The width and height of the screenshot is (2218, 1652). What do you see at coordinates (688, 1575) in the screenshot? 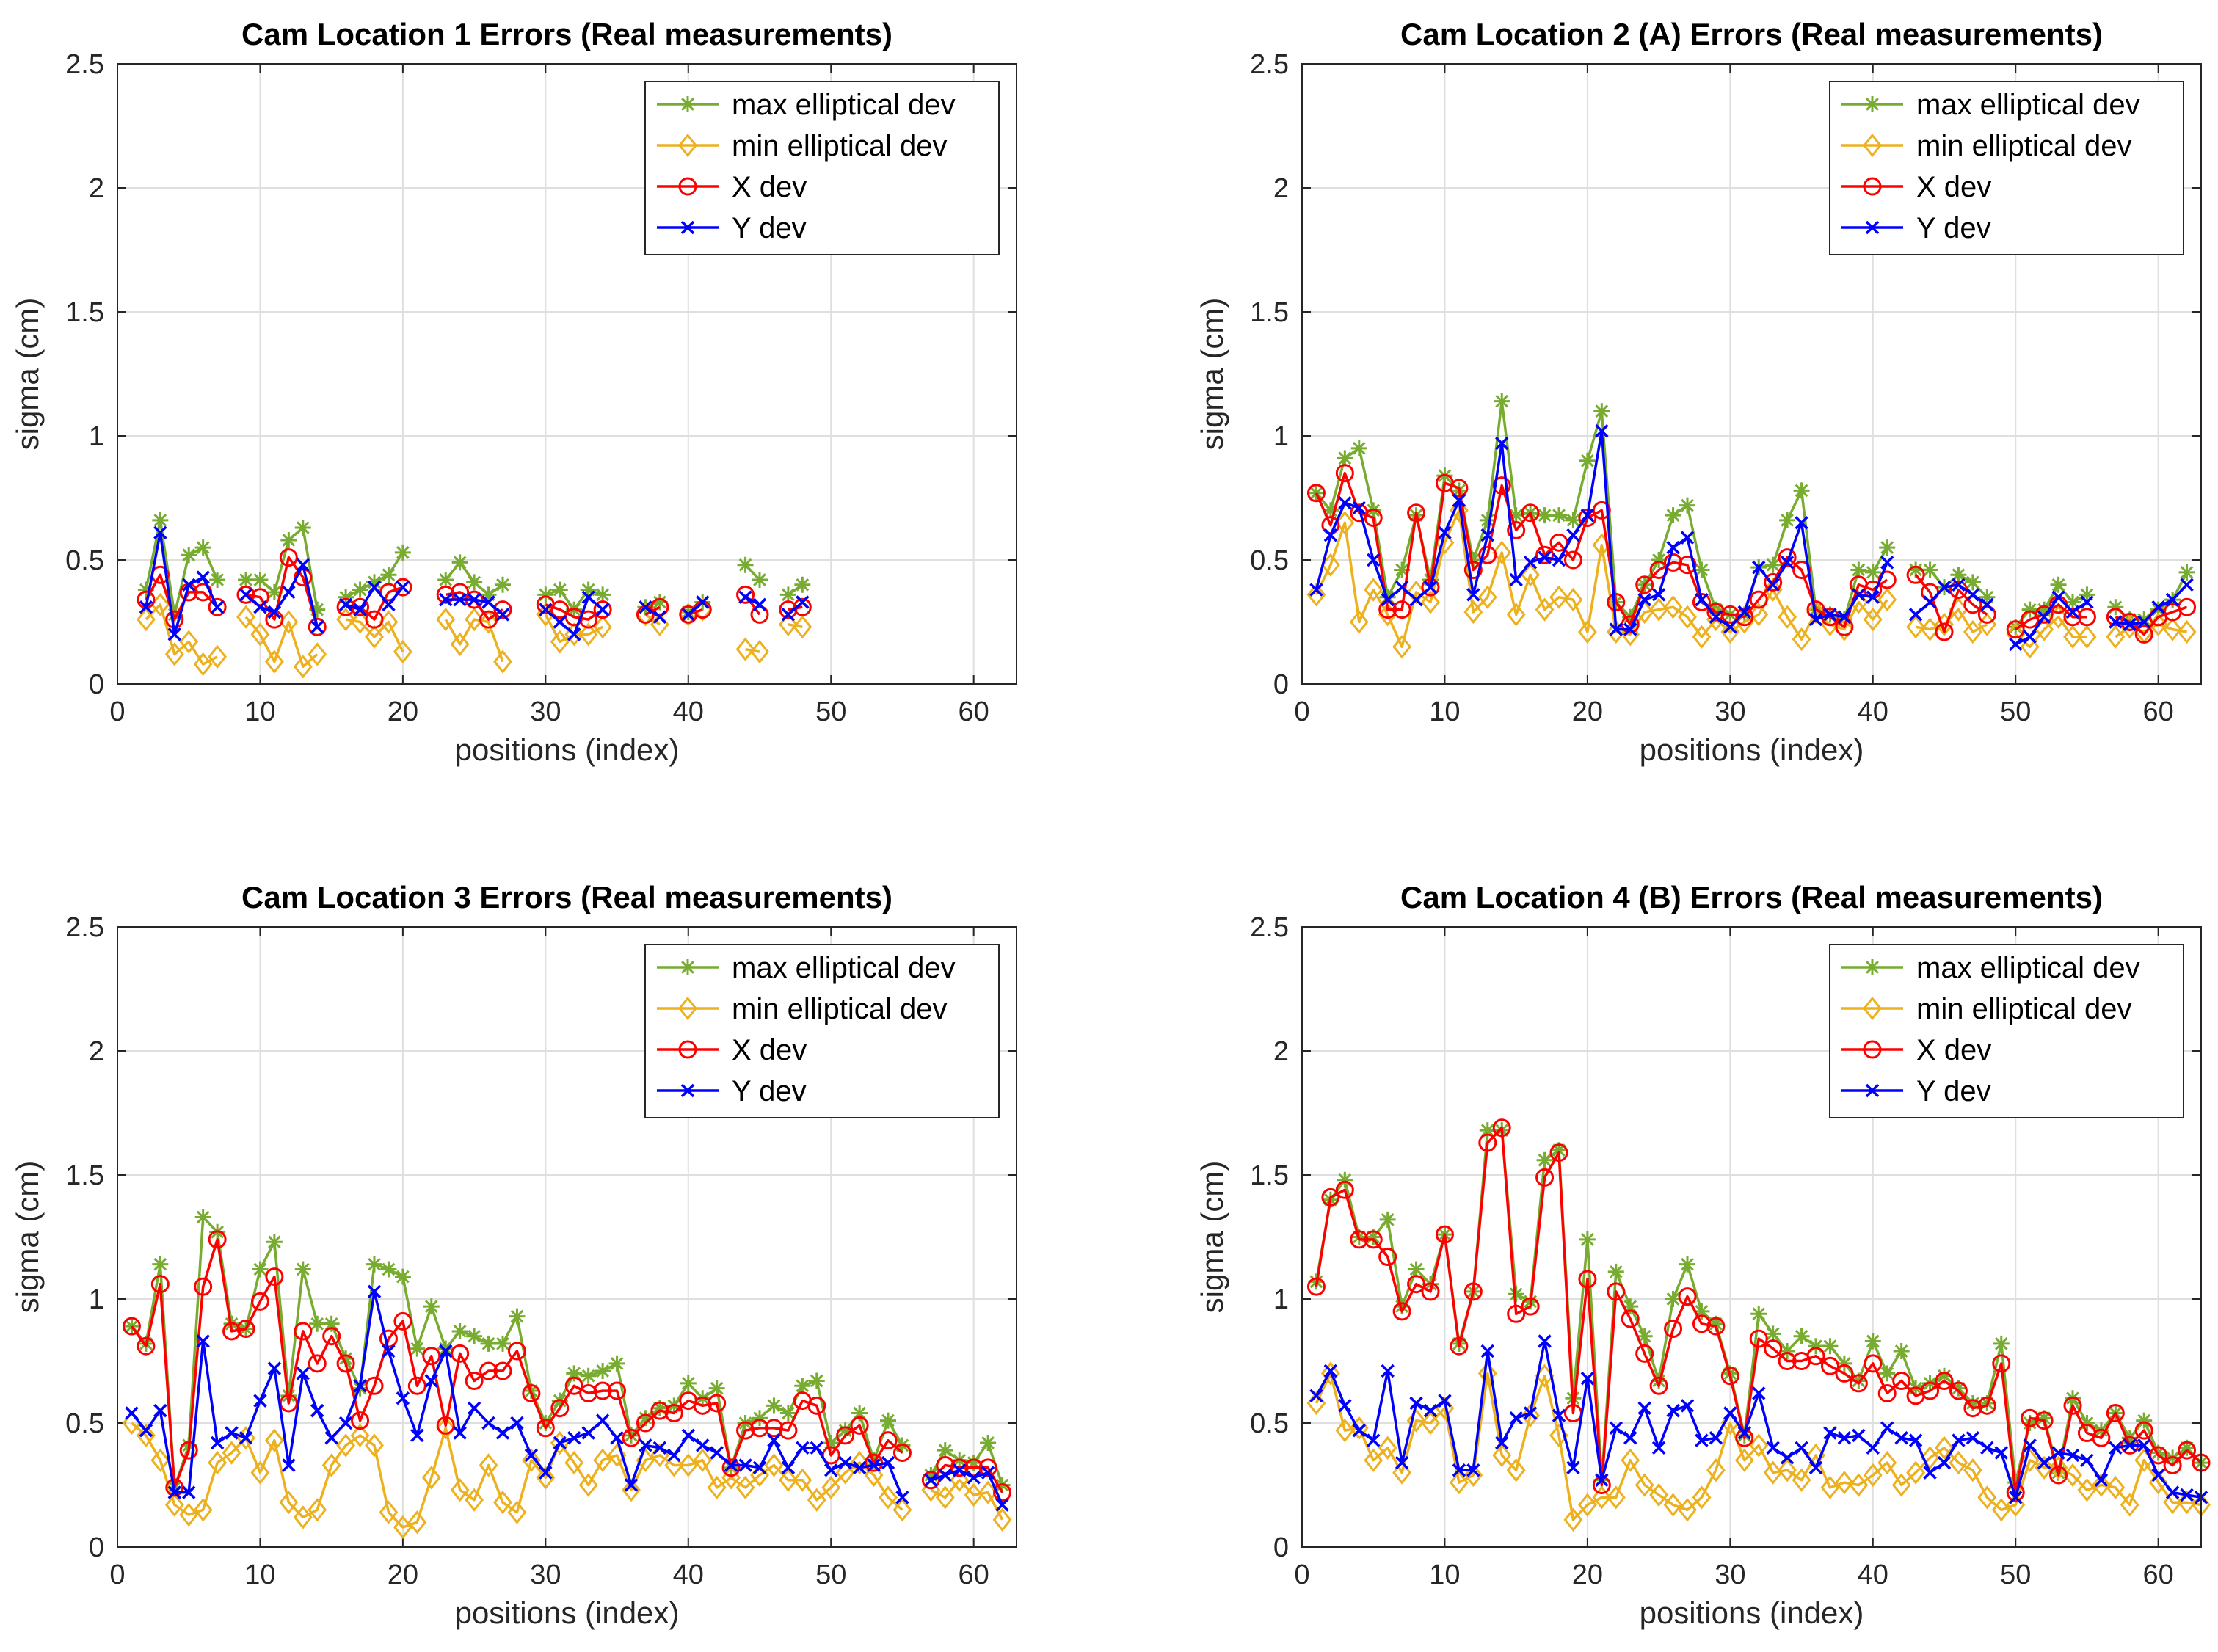
I see `x-tick-label: 40` at bounding box center [688, 1575].